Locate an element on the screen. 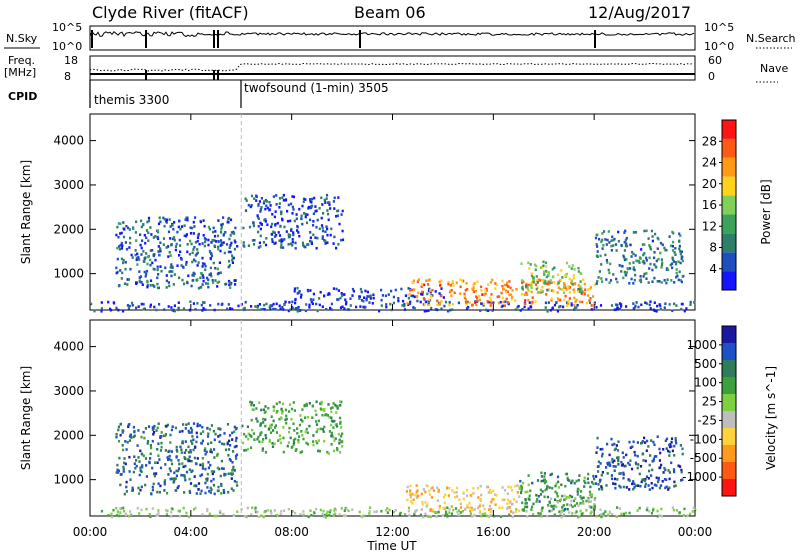 The height and width of the screenshot is (558, 800). nsky-trace is located at coordinates (392, 39).